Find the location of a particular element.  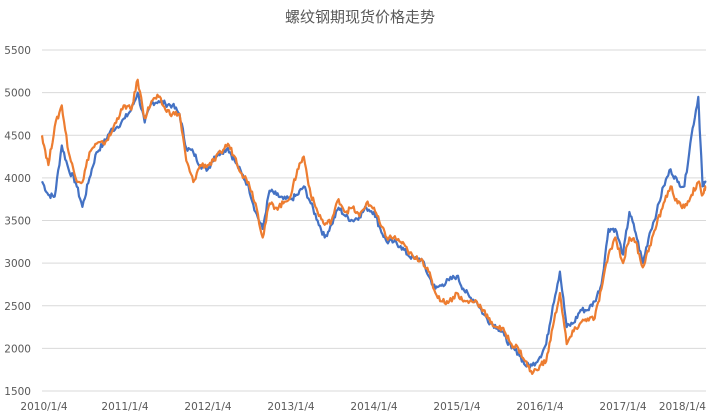

x-tick-label: 2016/1/4 is located at coordinates (539, 407).